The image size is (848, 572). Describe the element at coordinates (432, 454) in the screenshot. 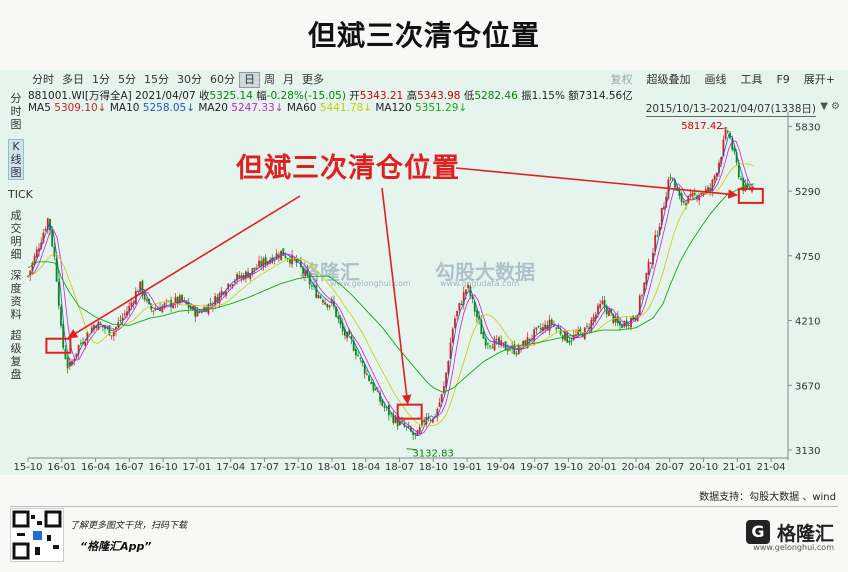

I see `annotation-label-1: 3132.83` at that location.